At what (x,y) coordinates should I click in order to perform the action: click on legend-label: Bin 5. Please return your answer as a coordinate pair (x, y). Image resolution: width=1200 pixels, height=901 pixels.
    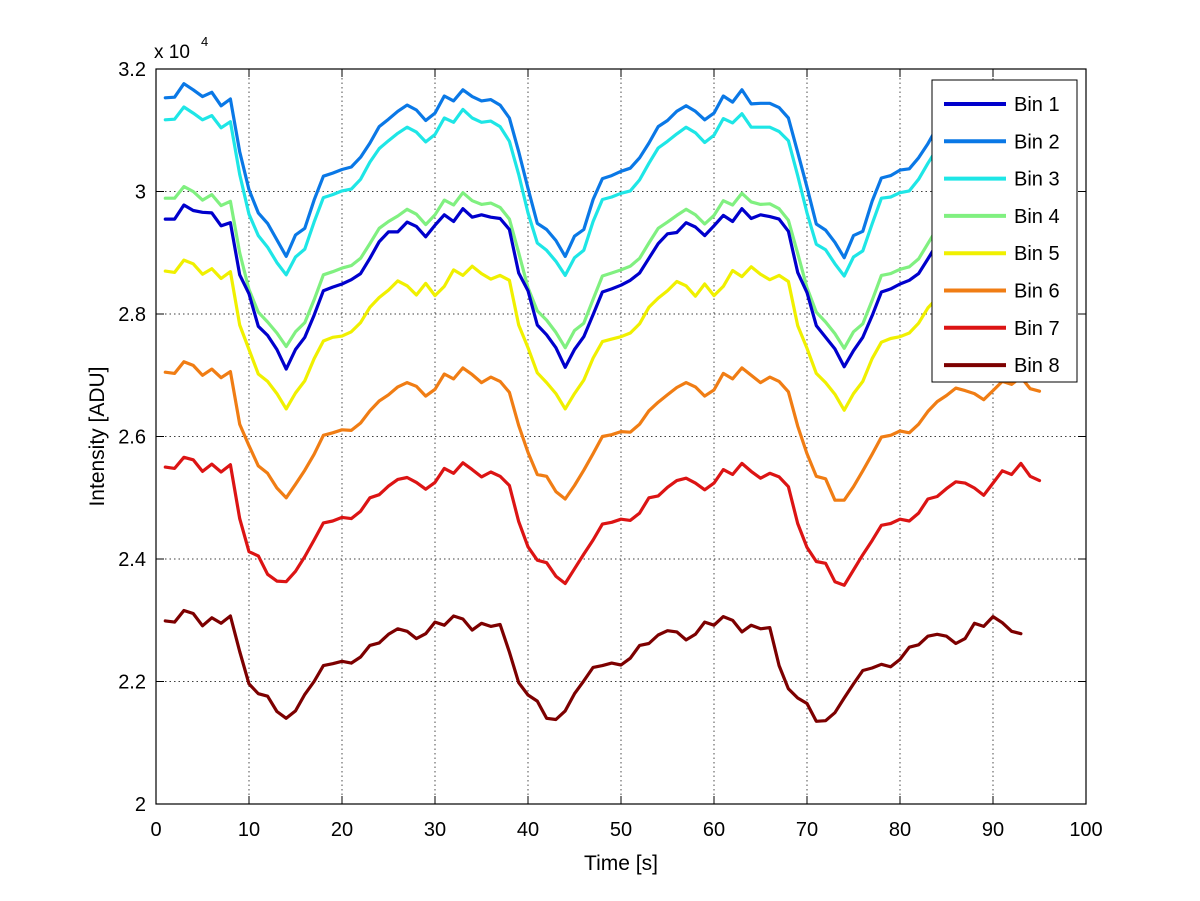
    Looking at the image, I should click on (1037, 254).